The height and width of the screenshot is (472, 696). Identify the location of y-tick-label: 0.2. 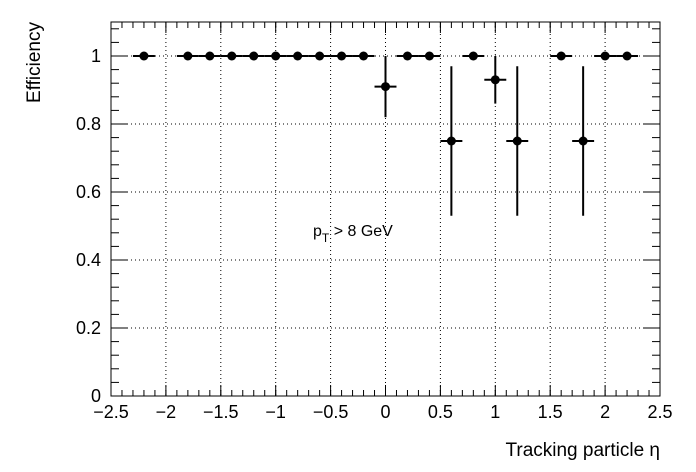
(88, 328).